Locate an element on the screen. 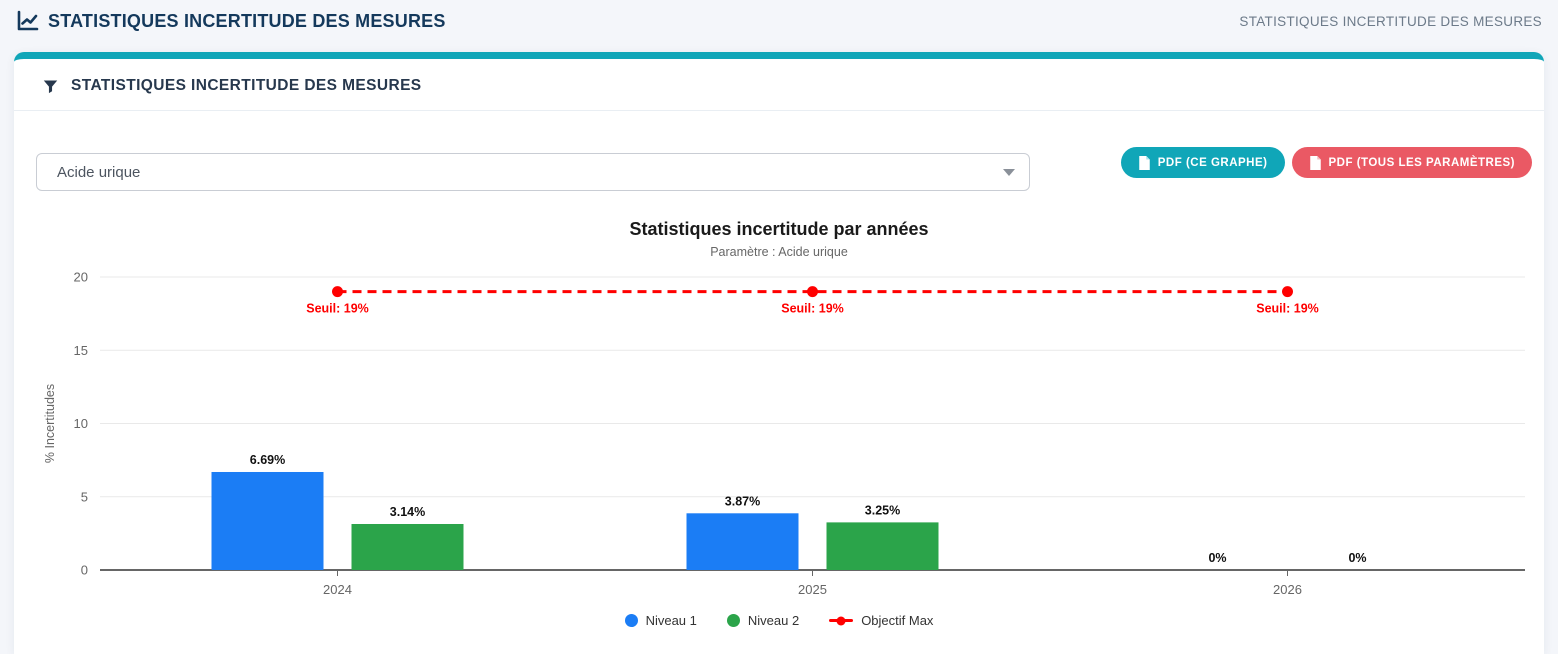  legend-item-niveau-1: Niveau 1 is located at coordinates (660, 620).